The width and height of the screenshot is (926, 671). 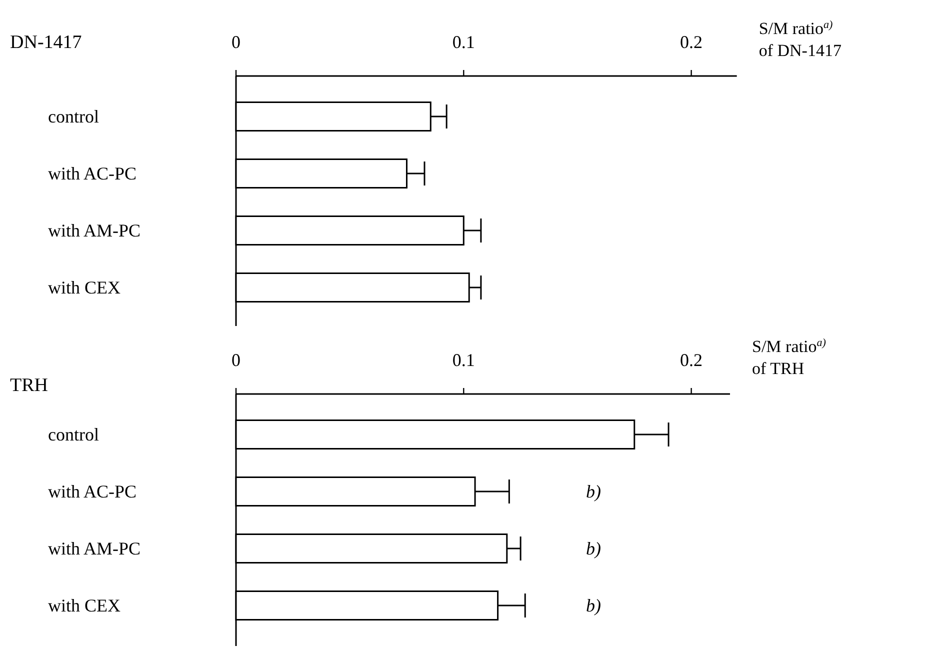 I want to click on text: DN-1417, so click(x=46, y=42).